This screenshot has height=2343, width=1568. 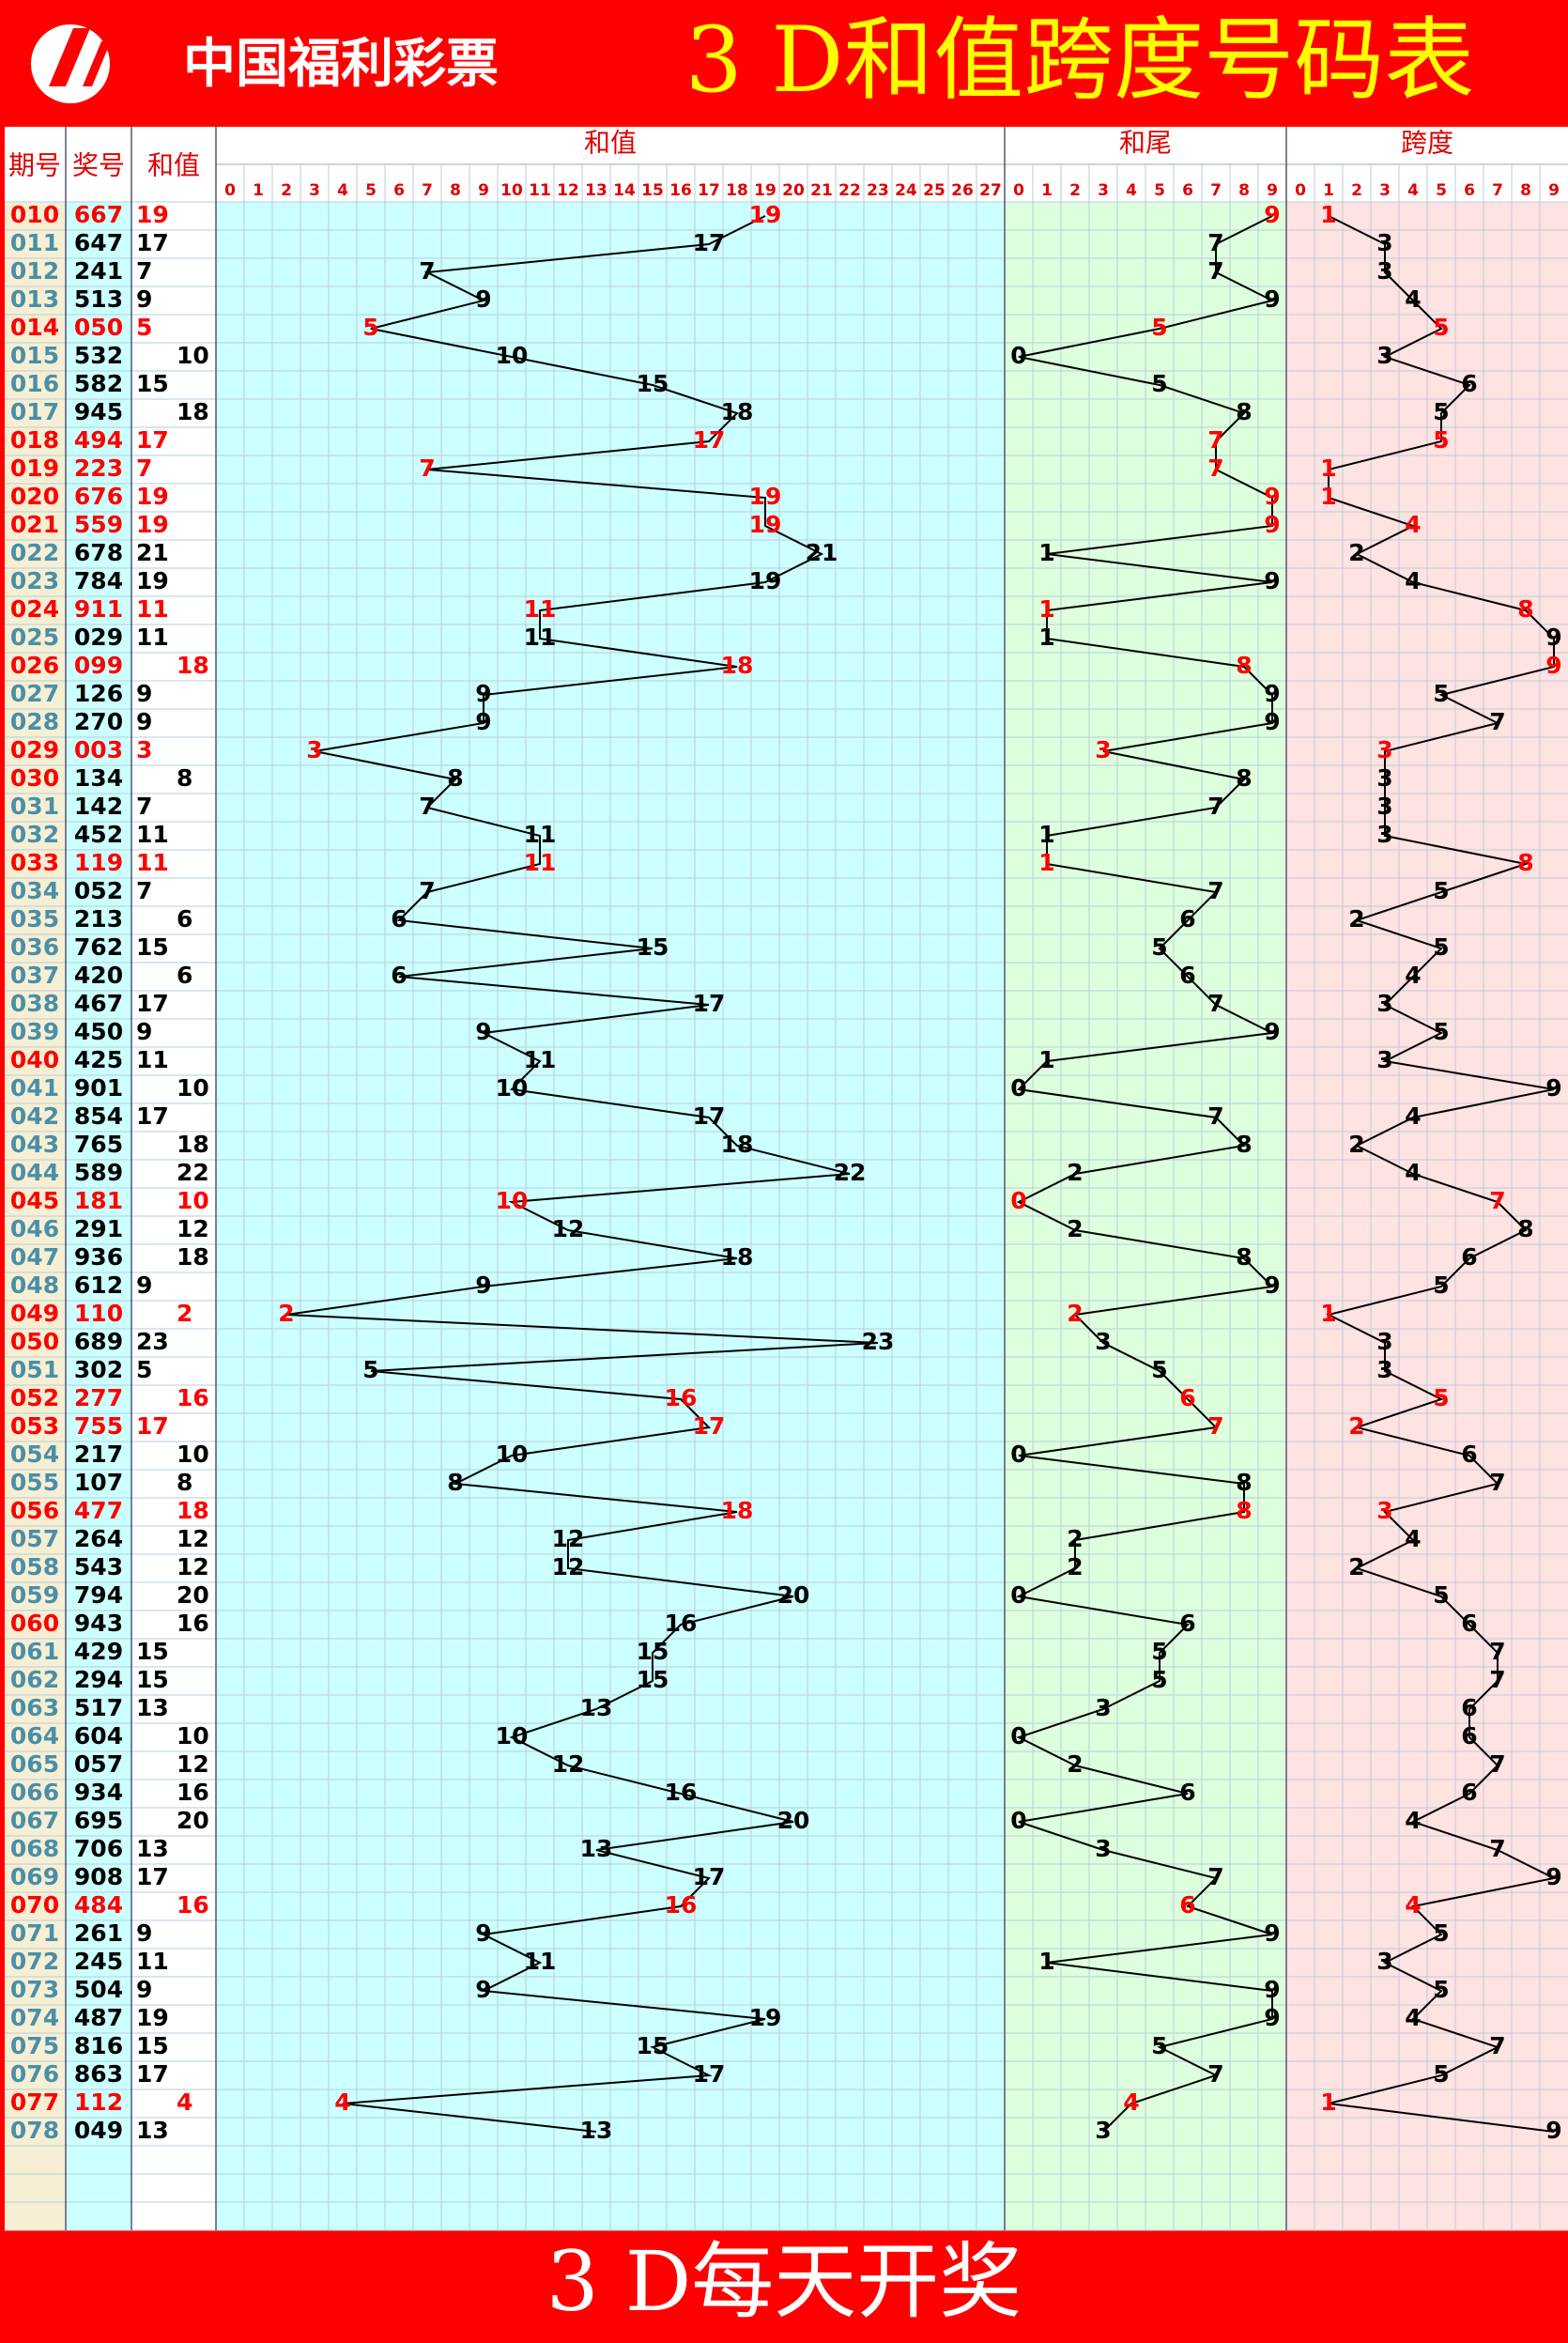 What do you see at coordinates (34, 1538) in the screenshot?
I see `period: 057` at bounding box center [34, 1538].